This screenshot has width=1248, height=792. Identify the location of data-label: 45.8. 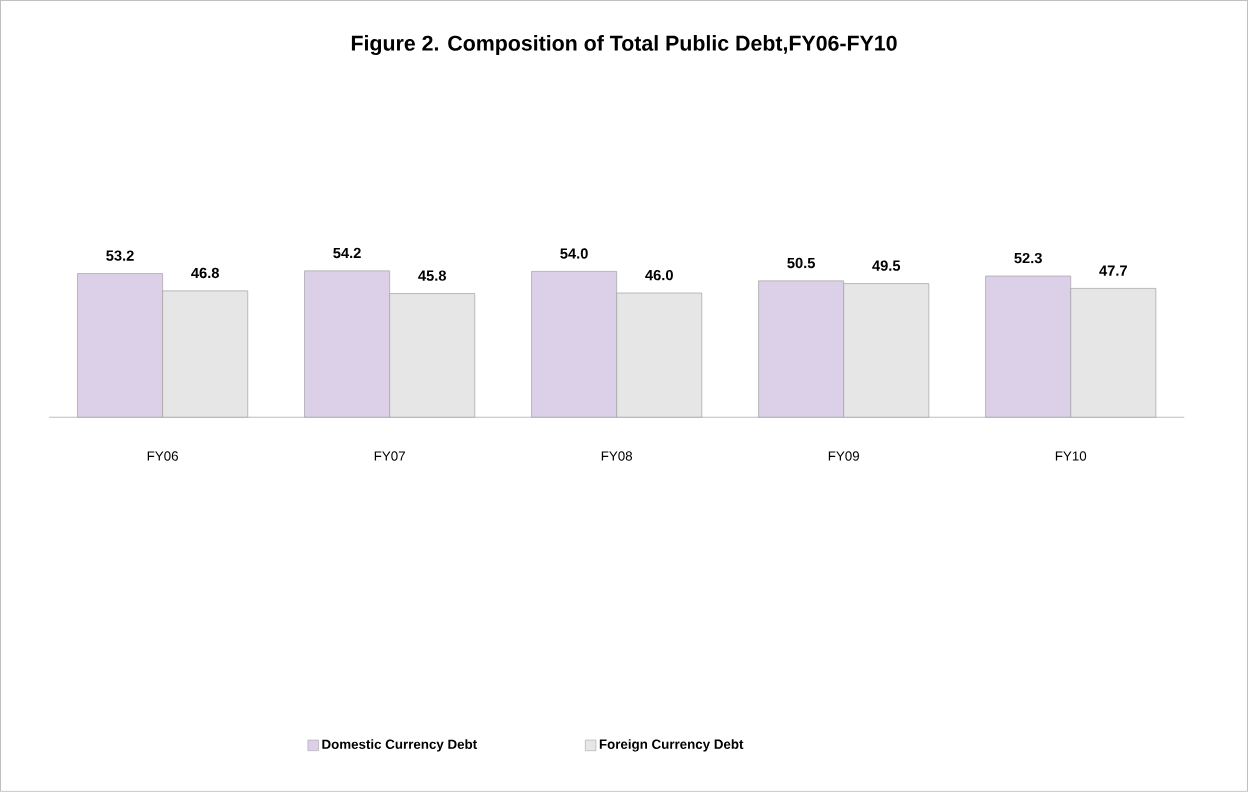
(432, 275).